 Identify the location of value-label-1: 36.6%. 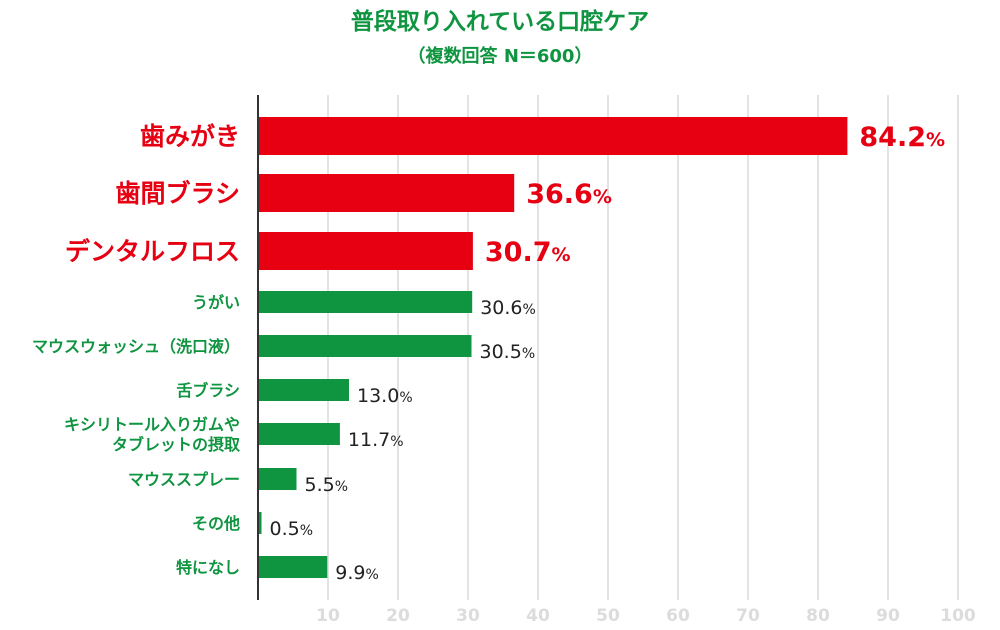
(569, 194).